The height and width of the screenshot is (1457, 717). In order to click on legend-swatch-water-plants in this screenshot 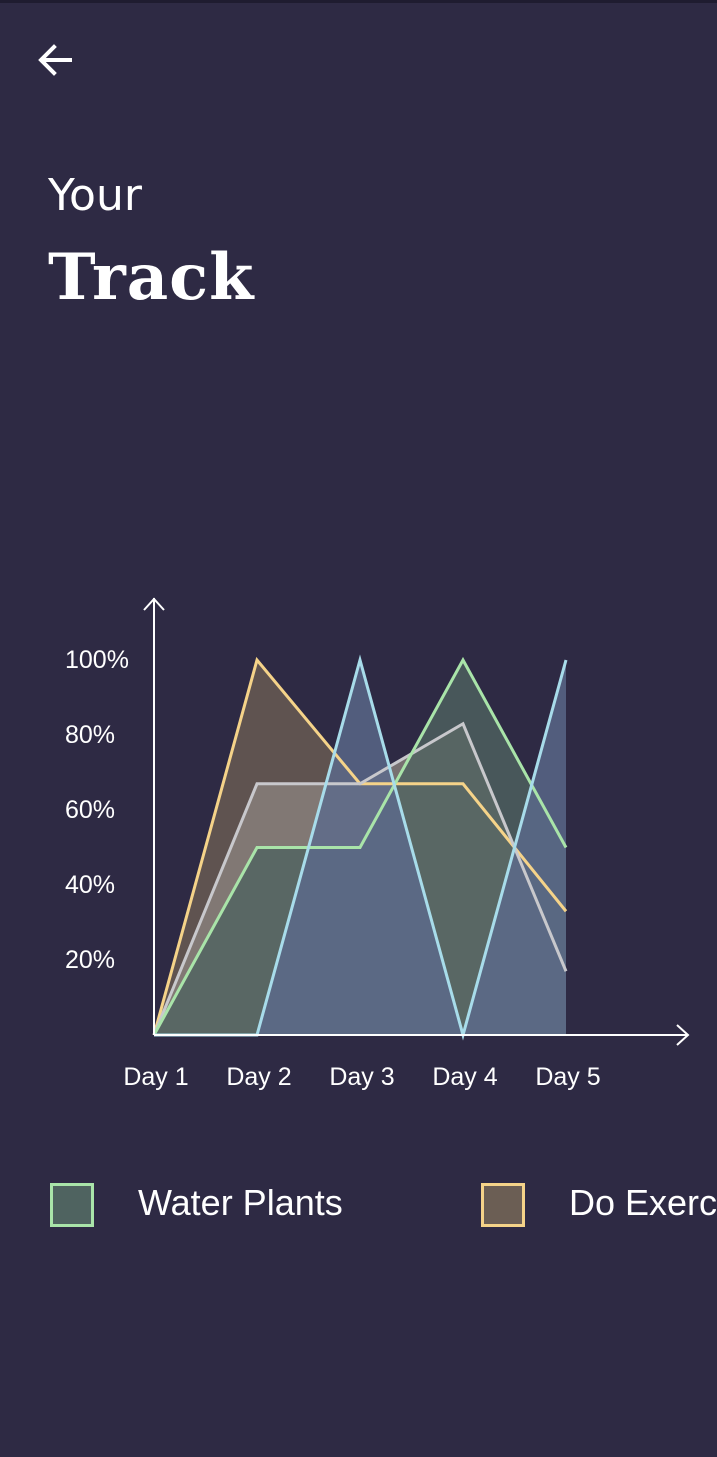, I will do `click(72, 1205)`.